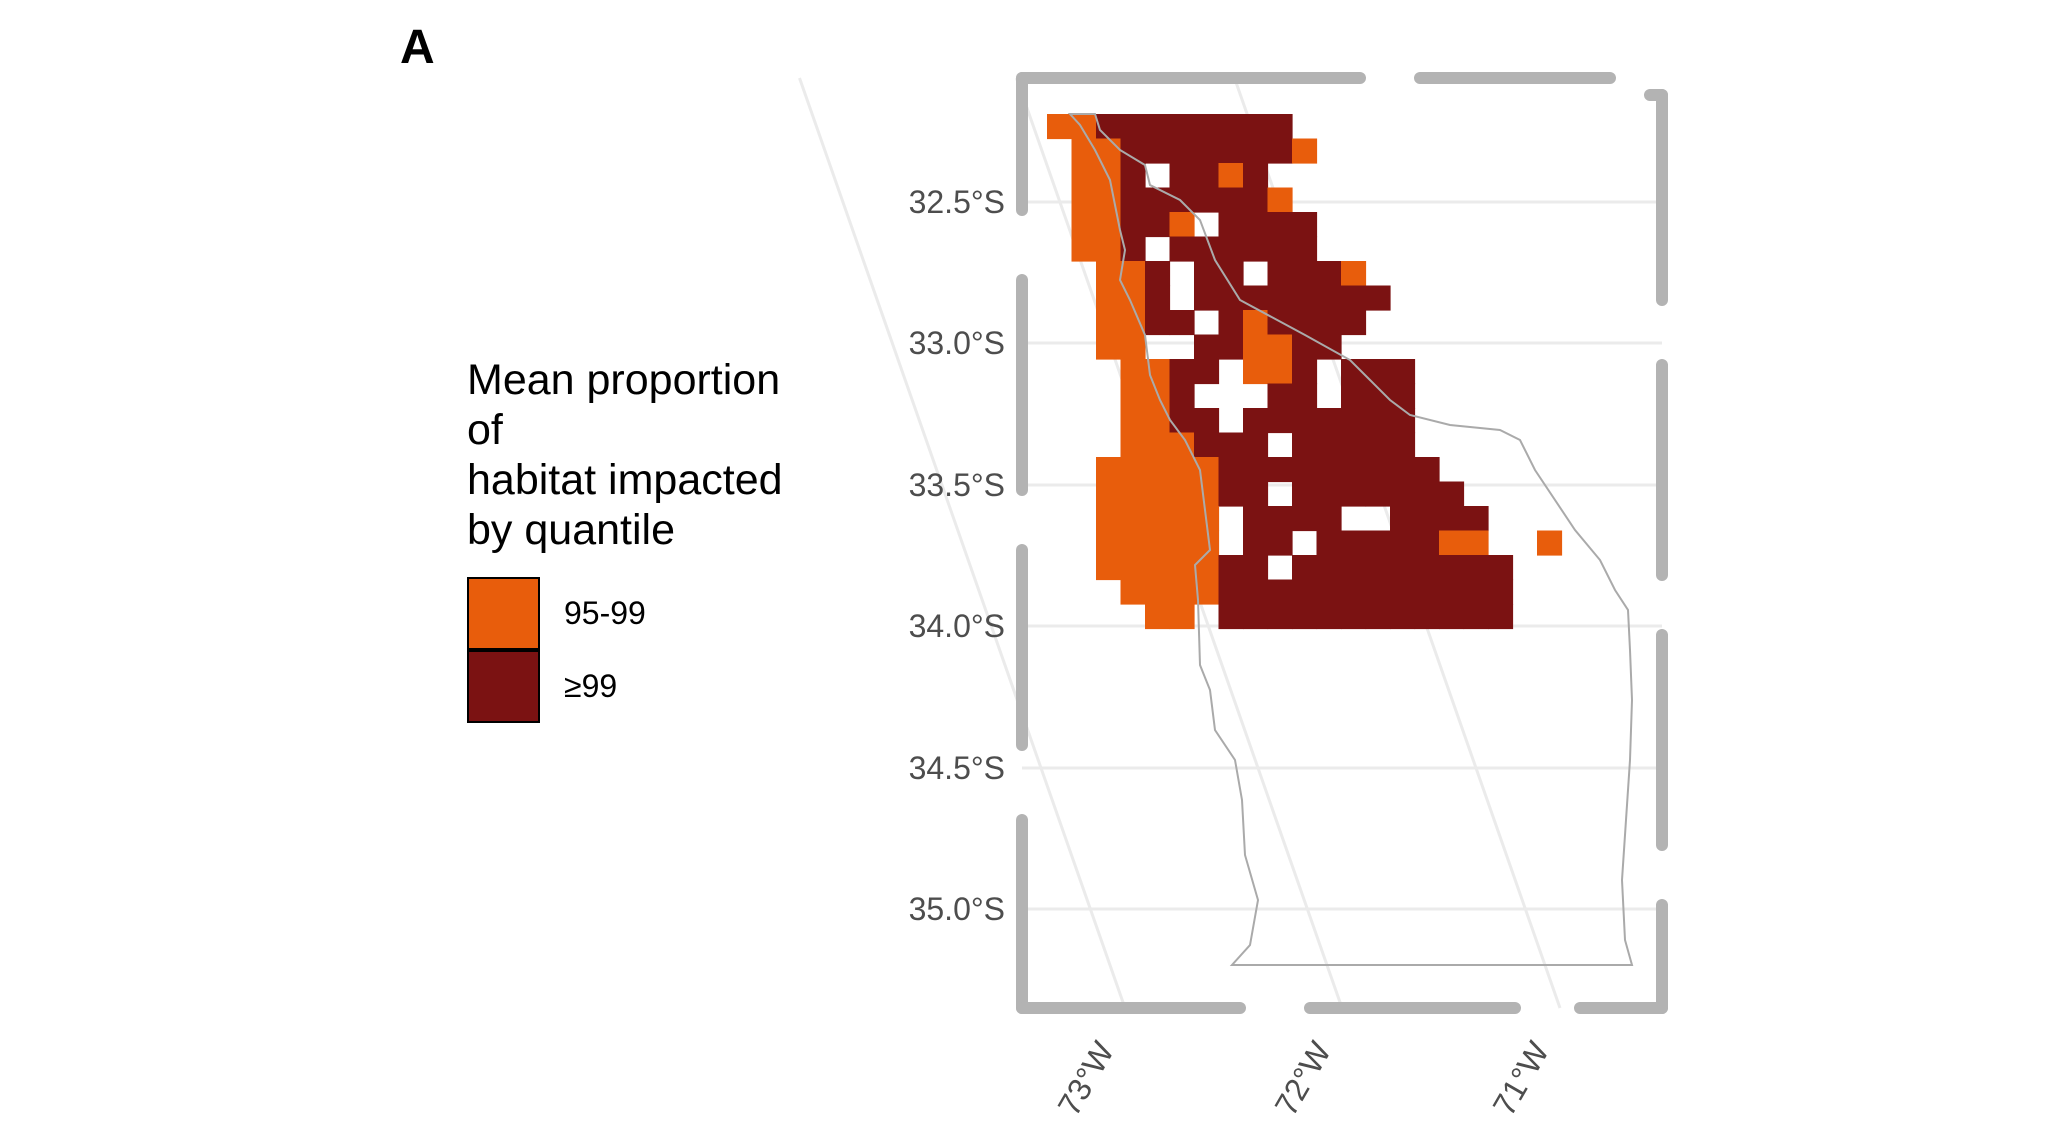 Image resolution: width=2054 pixels, height=1140 pixels. What do you see at coordinates (957, 485) in the screenshot?
I see `latitude-tick-label: 33.5°S` at bounding box center [957, 485].